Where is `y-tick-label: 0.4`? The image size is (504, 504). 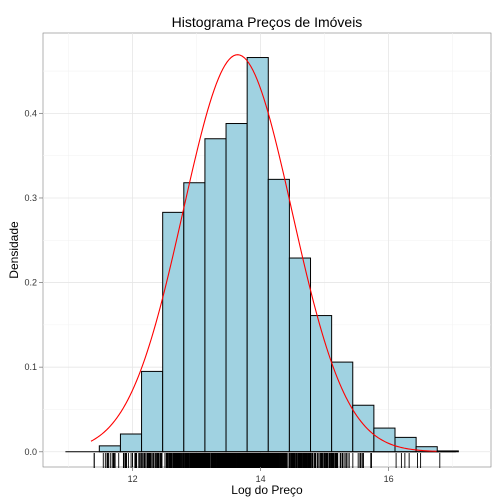 y-tick-label: 0.4 is located at coordinates (30, 113).